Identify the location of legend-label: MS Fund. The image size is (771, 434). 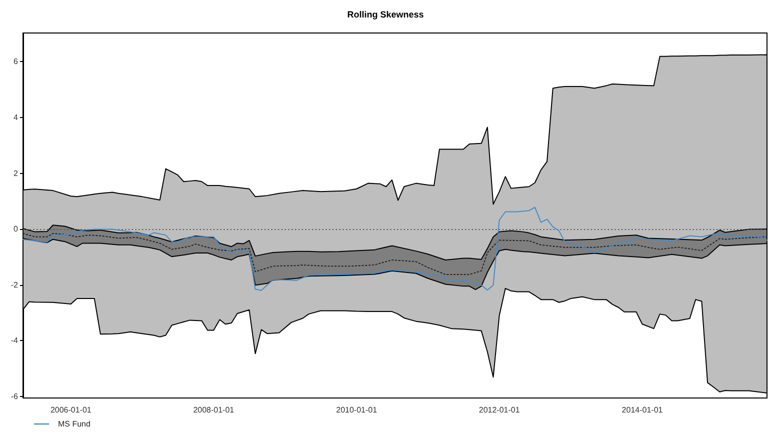
(74, 424).